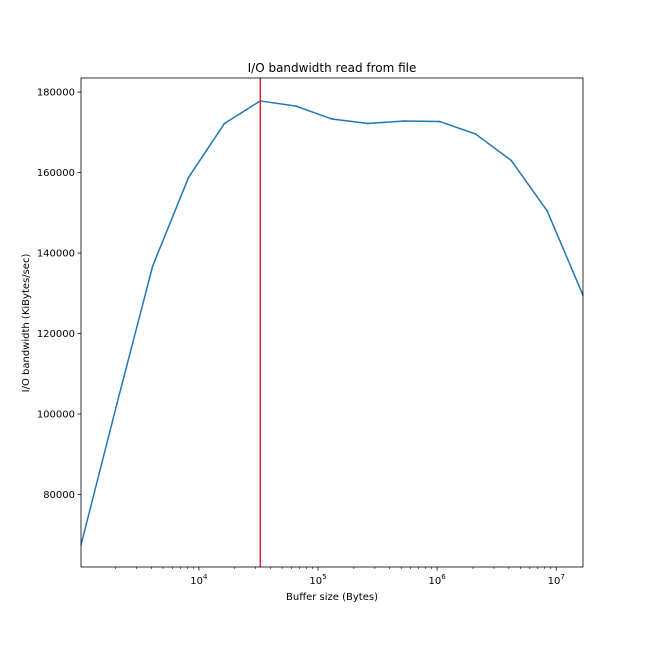 Image resolution: width=648 pixels, height=648 pixels. What do you see at coordinates (59, 495) in the screenshot?
I see `y-tick-label: 80000` at bounding box center [59, 495].